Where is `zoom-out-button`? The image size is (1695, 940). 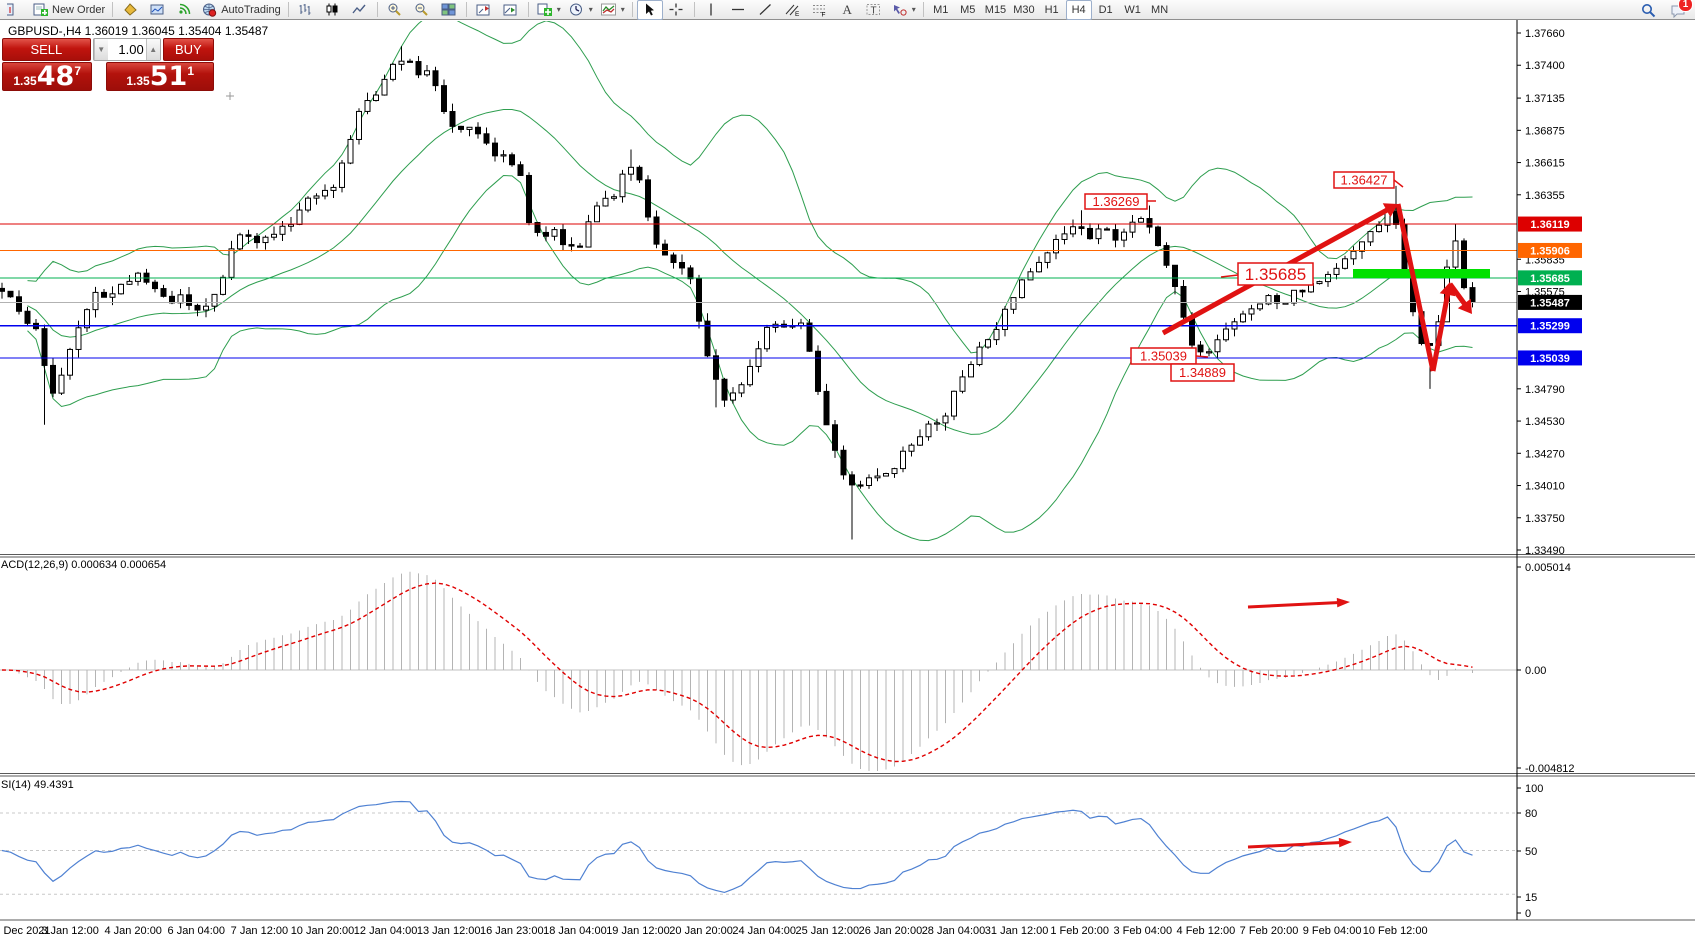 zoom-out-button is located at coordinates (422, 10).